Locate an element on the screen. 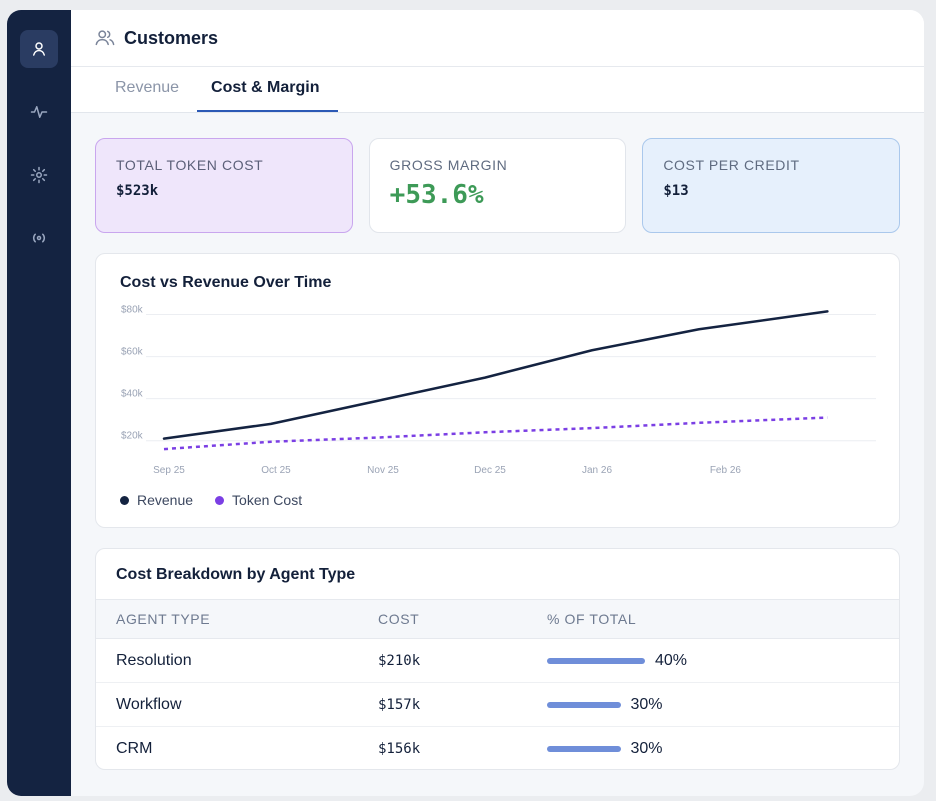  user-icon is located at coordinates (39, 49).